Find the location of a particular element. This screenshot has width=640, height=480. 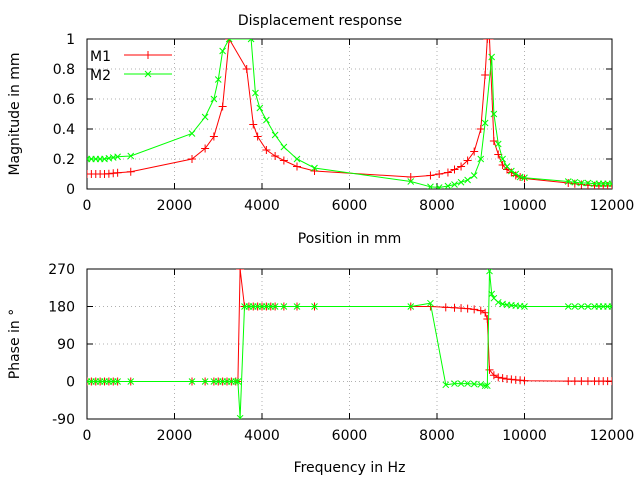

y-tick-label: 0 is located at coordinates (70, 383).